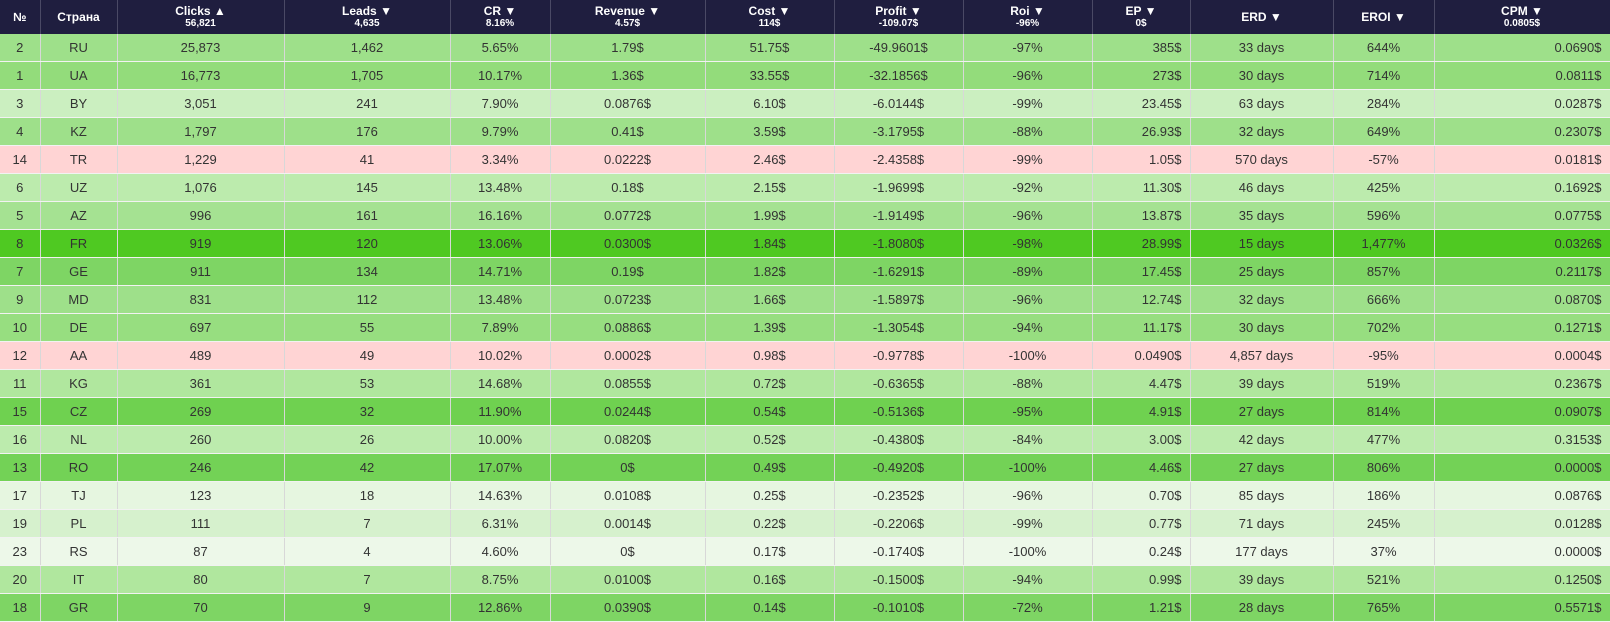 This screenshot has width=1610, height=622. What do you see at coordinates (770, 17) in the screenshot?
I see `column-header-cost: Cost ▼ 114$` at bounding box center [770, 17].